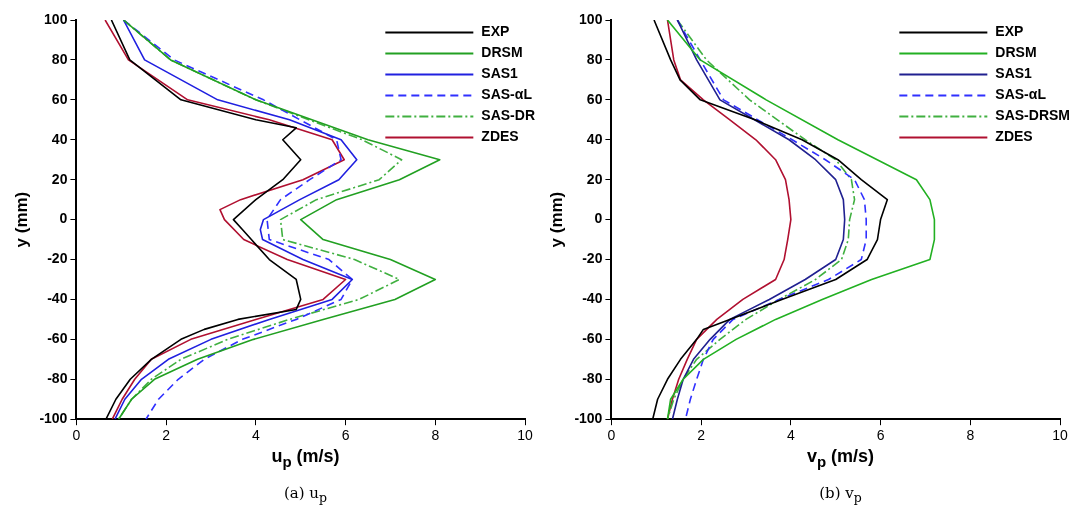 This screenshot has height=529, width=1091. What do you see at coordinates (508, 115) in the screenshot?
I see `text: SAS-DR` at bounding box center [508, 115].